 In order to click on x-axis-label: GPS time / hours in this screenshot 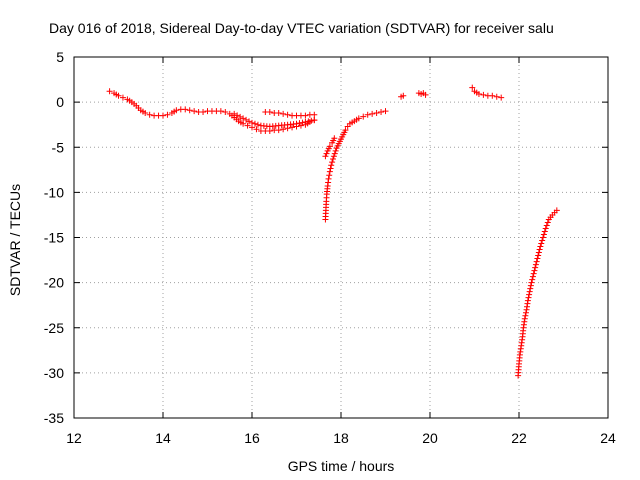, I will do `click(341, 466)`.